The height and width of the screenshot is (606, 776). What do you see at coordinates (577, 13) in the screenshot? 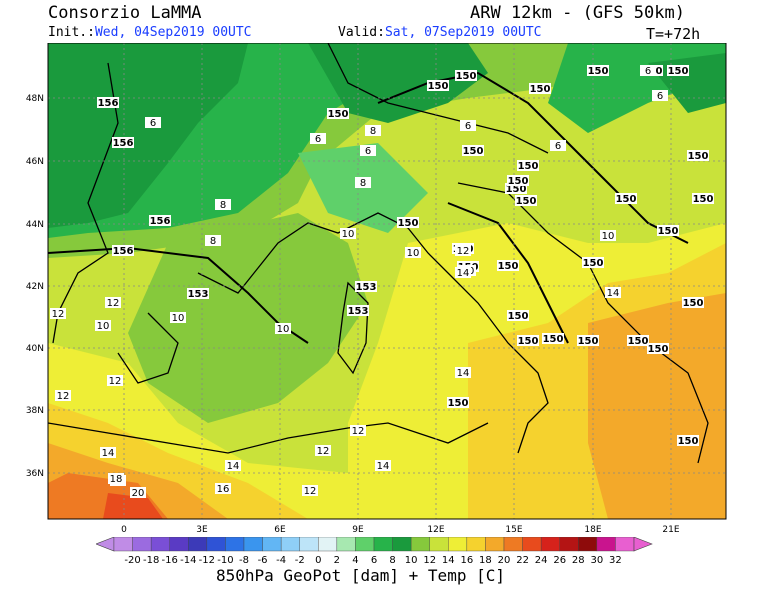
I see `model-title: ARW 12km - (GFS 50km)` at bounding box center [577, 13].